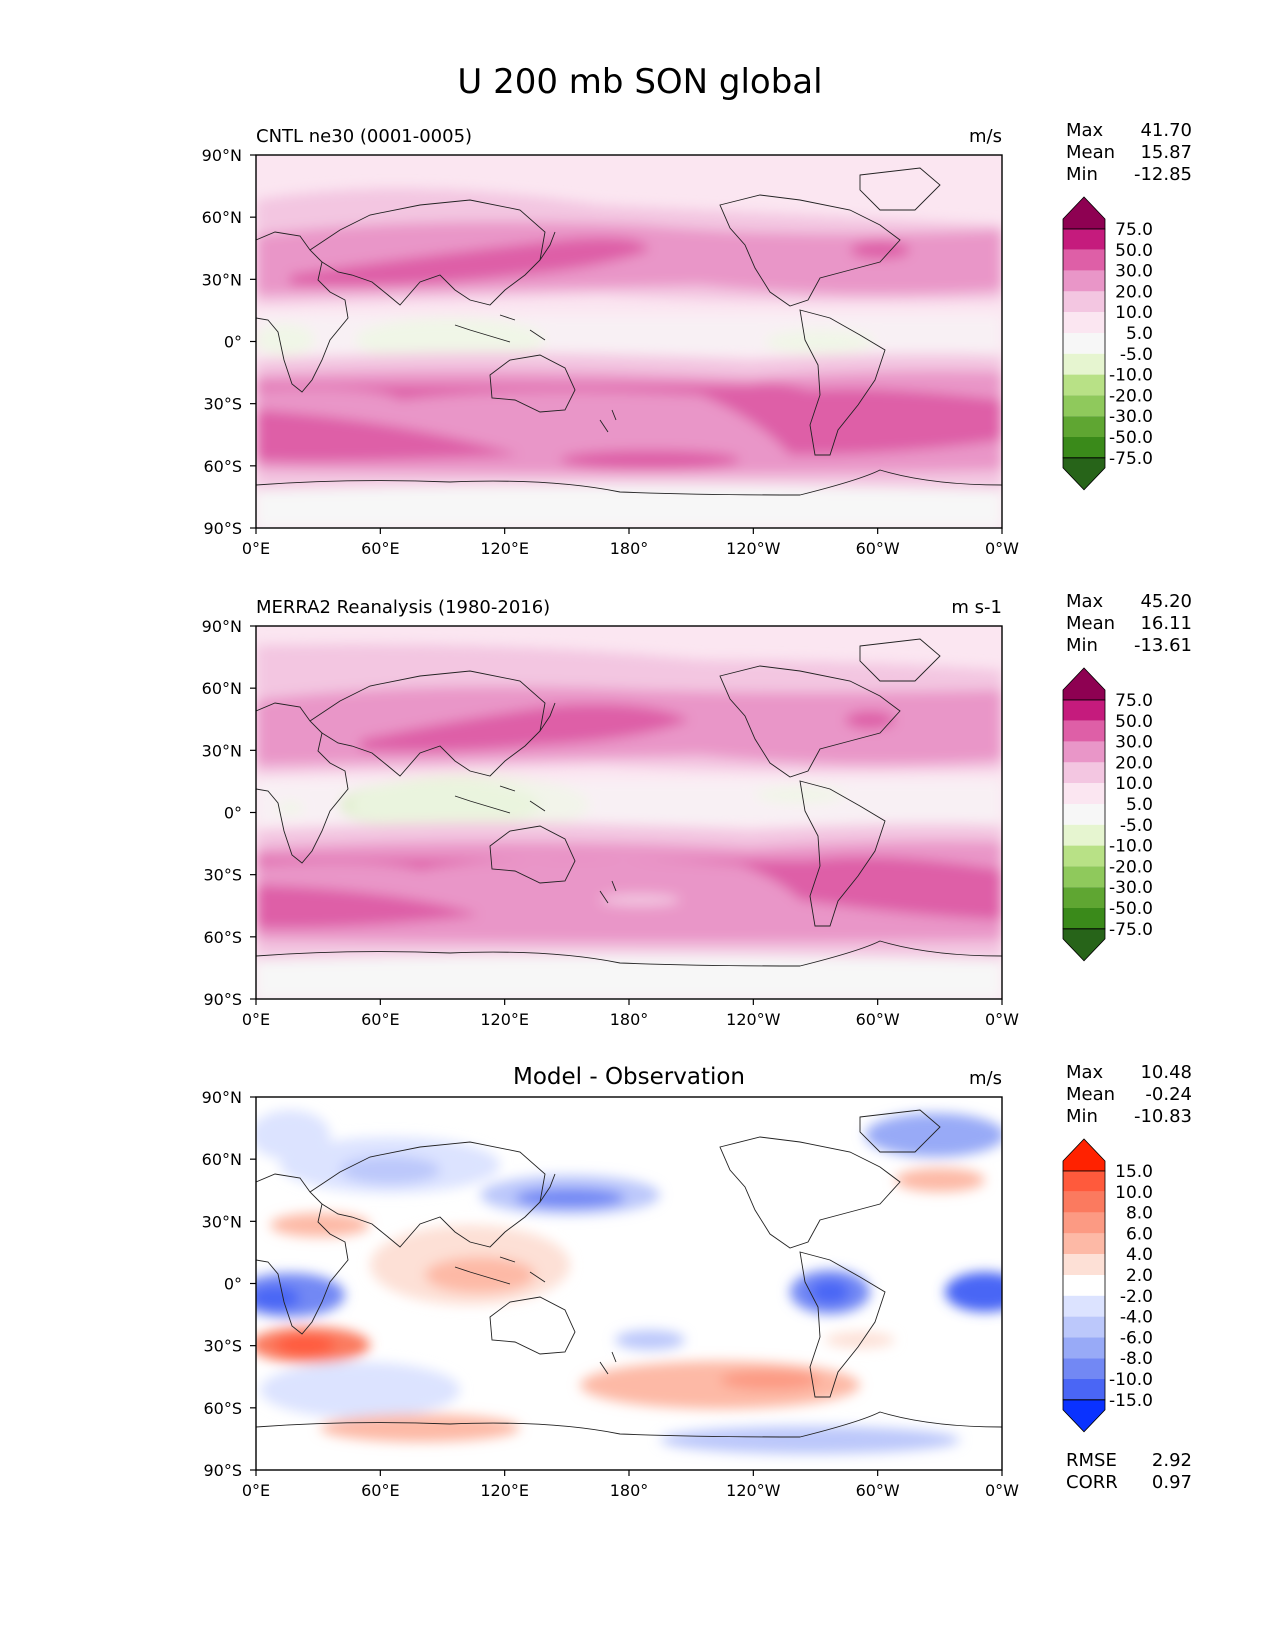  What do you see at coordinates (753, 1490) in the screenshot?
I see `x-tick-label: 120°W` at bounding box center [753, 1490].